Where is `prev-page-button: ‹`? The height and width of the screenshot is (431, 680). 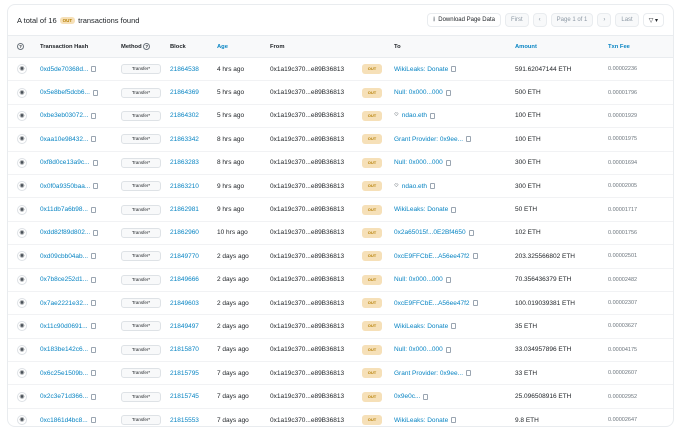 prev-page-button: ‹ is located at coordinates (539, 20).